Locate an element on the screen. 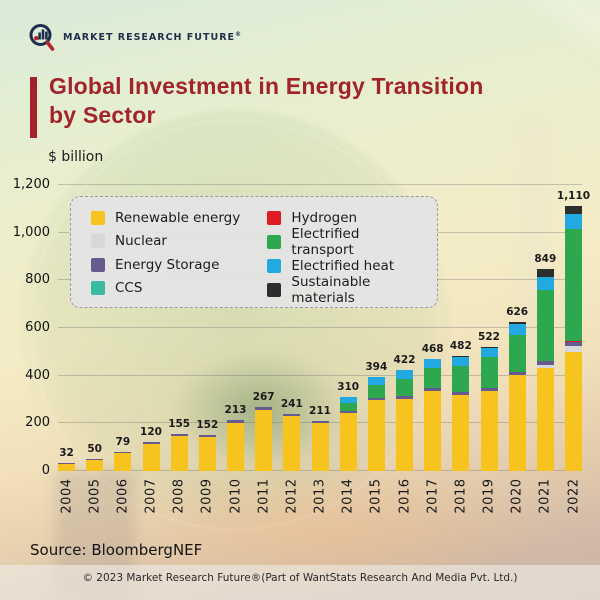 This screenshot has height=600, width=600. bar-2015-segment-electrified-transport is located at coordinates (376, 391).